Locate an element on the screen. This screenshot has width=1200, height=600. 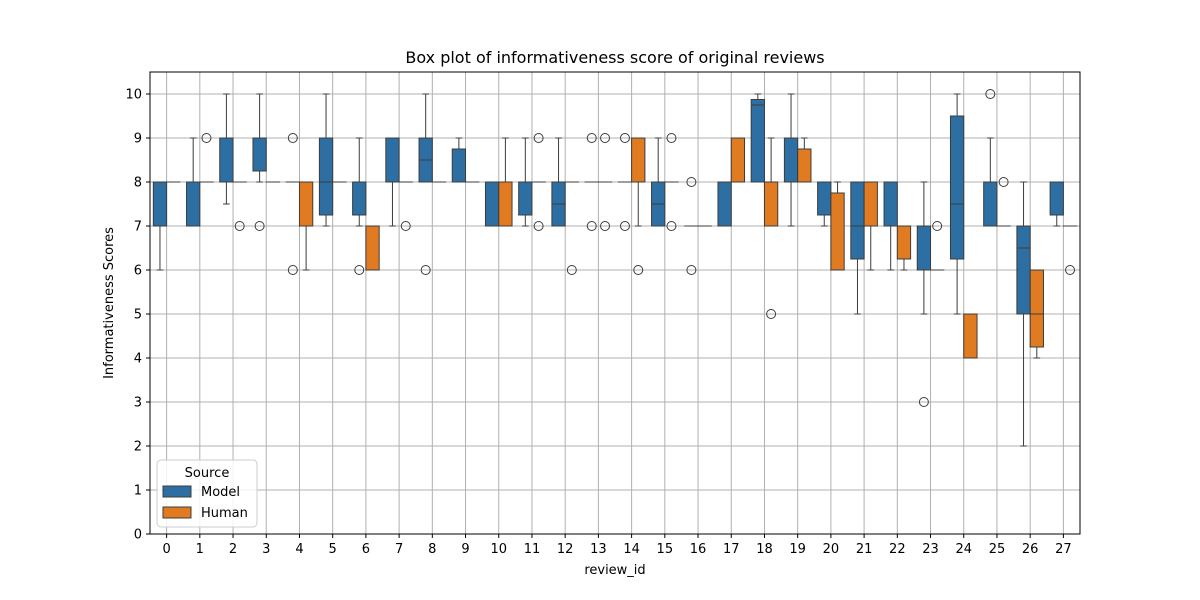
x-tick-label: 23 is located at coordinates (930, 549).